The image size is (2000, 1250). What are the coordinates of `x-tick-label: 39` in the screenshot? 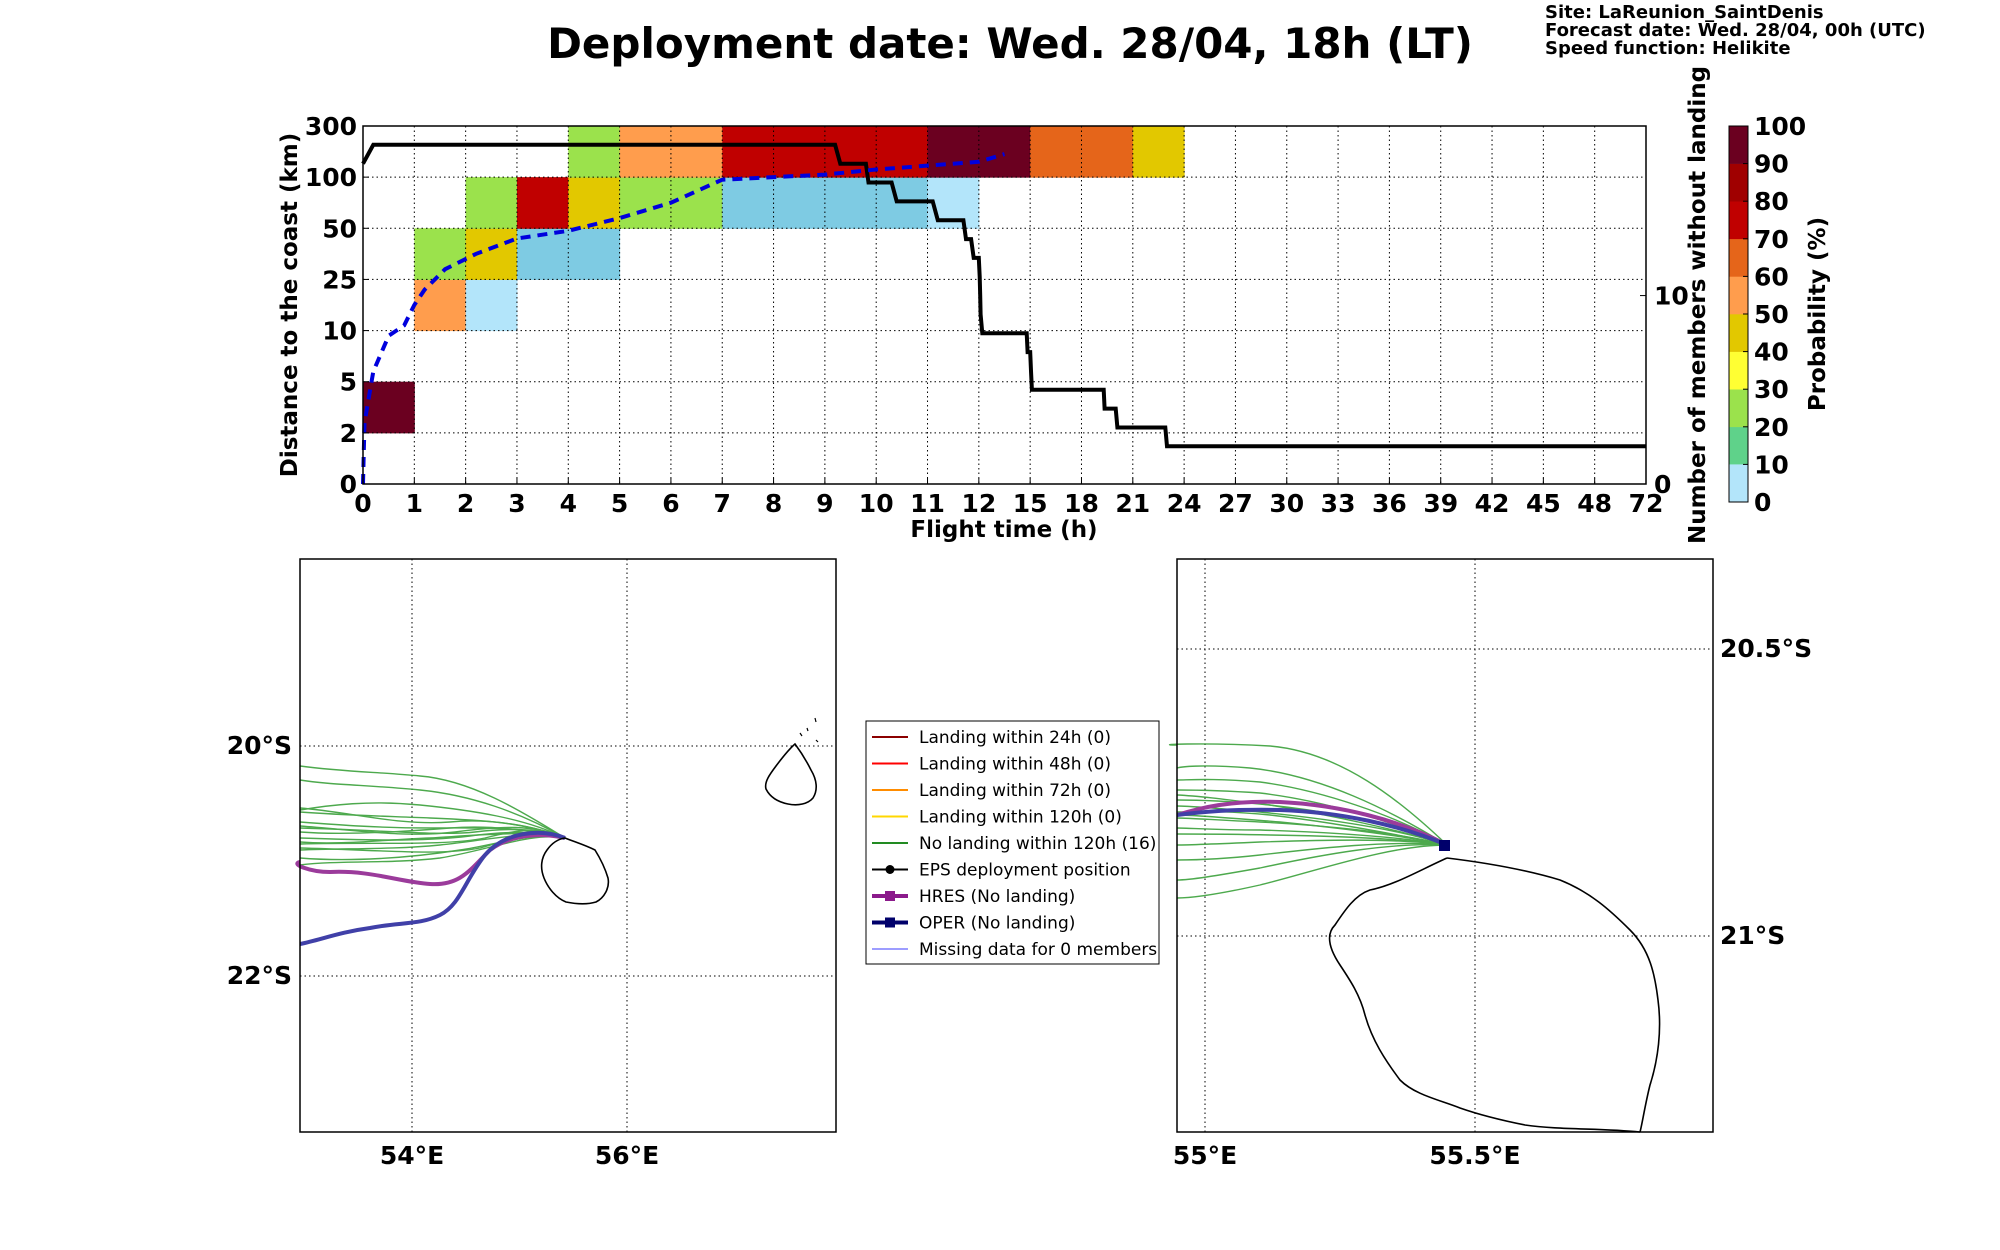 It's located at (1440, 503).